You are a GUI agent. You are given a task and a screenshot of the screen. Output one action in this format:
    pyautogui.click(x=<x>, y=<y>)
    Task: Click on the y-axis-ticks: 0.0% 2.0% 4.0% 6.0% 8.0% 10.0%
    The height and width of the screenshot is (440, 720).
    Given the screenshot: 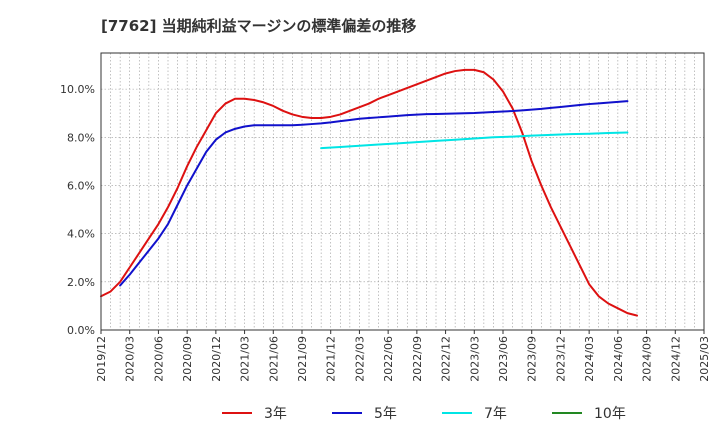 What is the action you would take?
    pyautogui.click(x=77, y=210)
    